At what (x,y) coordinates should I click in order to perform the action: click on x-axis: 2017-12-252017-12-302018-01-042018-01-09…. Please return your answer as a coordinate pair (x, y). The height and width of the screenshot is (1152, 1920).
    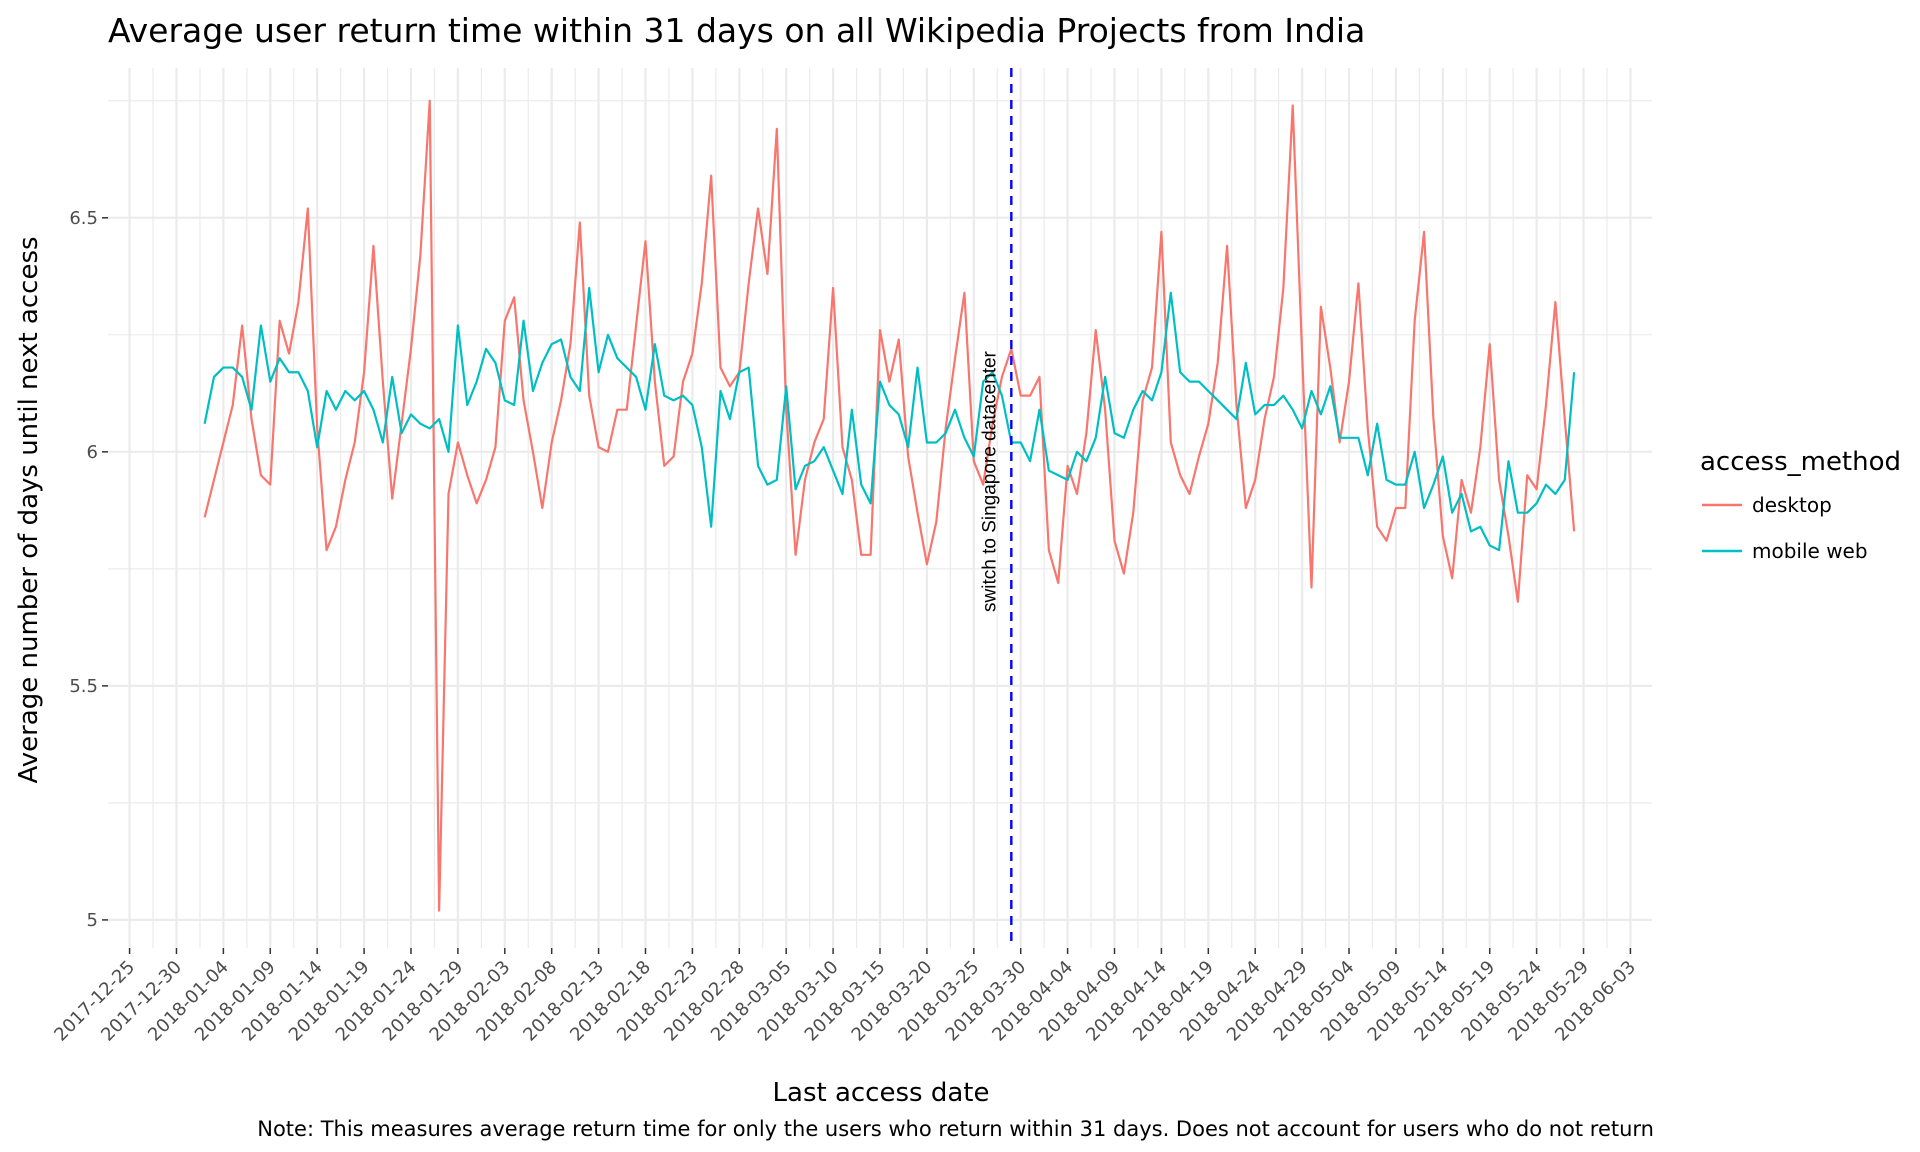
    Looking at the image, I should click on (845, 997).